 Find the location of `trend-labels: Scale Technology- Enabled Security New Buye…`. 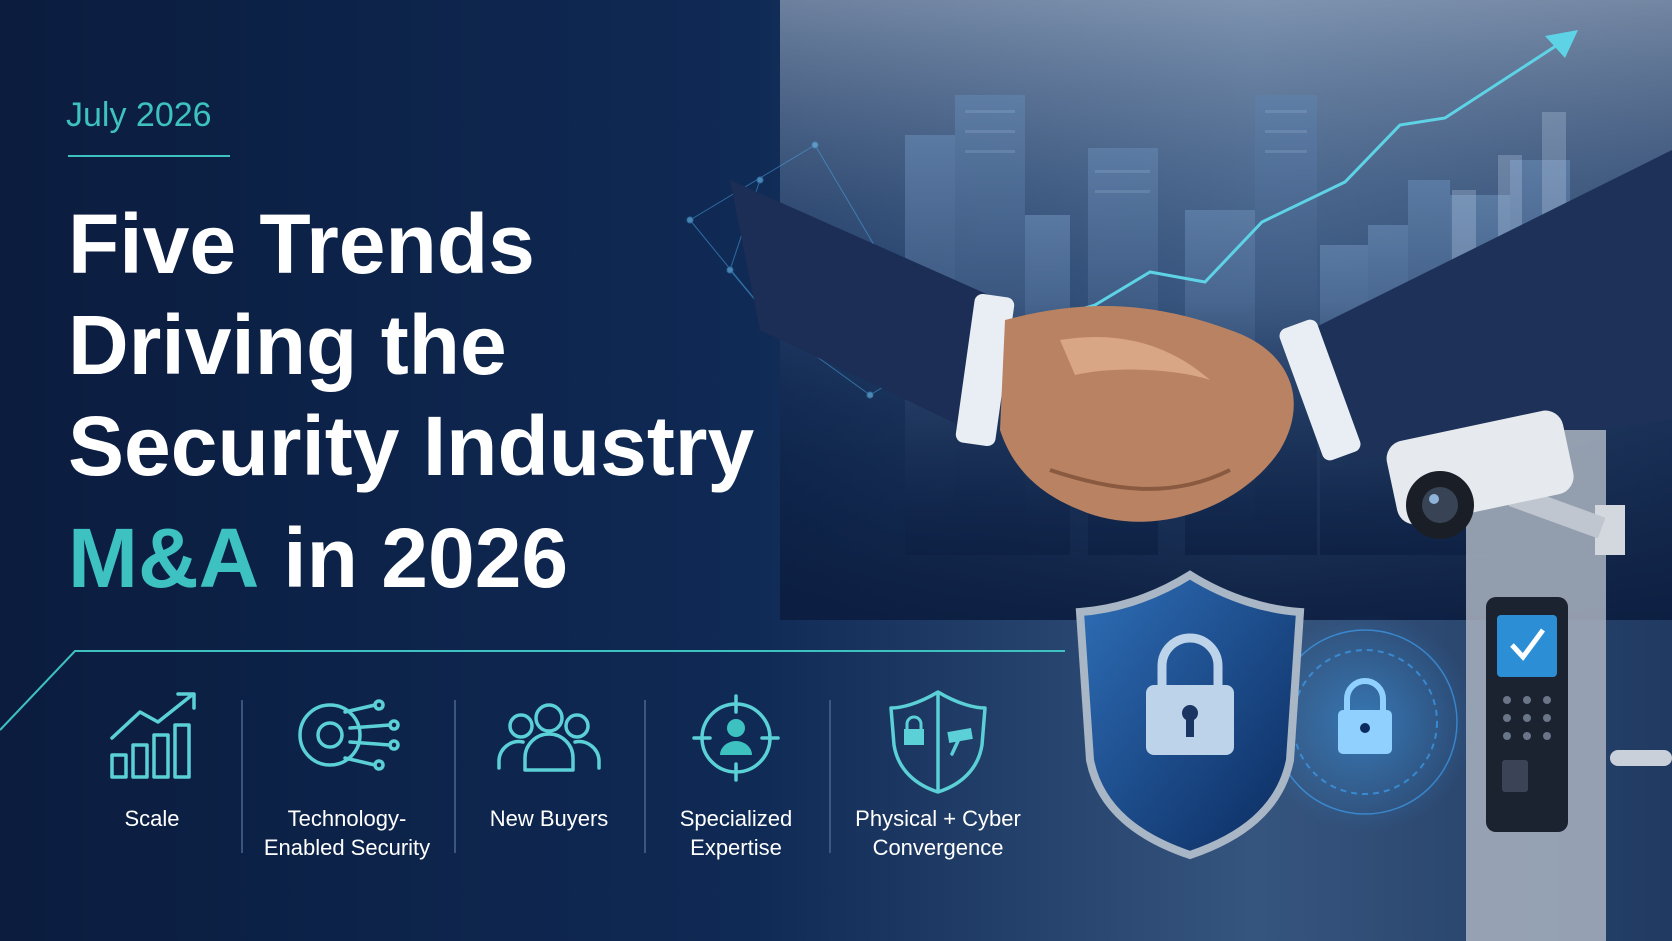

trend-labels: Scale Technology- Enabled Security New Buye… is located at coordinates (572, 833).